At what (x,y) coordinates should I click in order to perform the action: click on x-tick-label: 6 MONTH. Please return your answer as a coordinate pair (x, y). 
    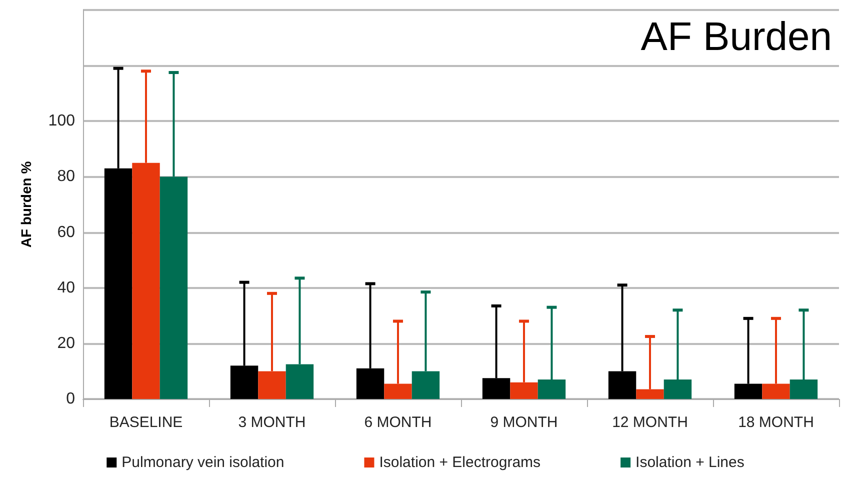
    Looking at the image, I should click on (398, 422).